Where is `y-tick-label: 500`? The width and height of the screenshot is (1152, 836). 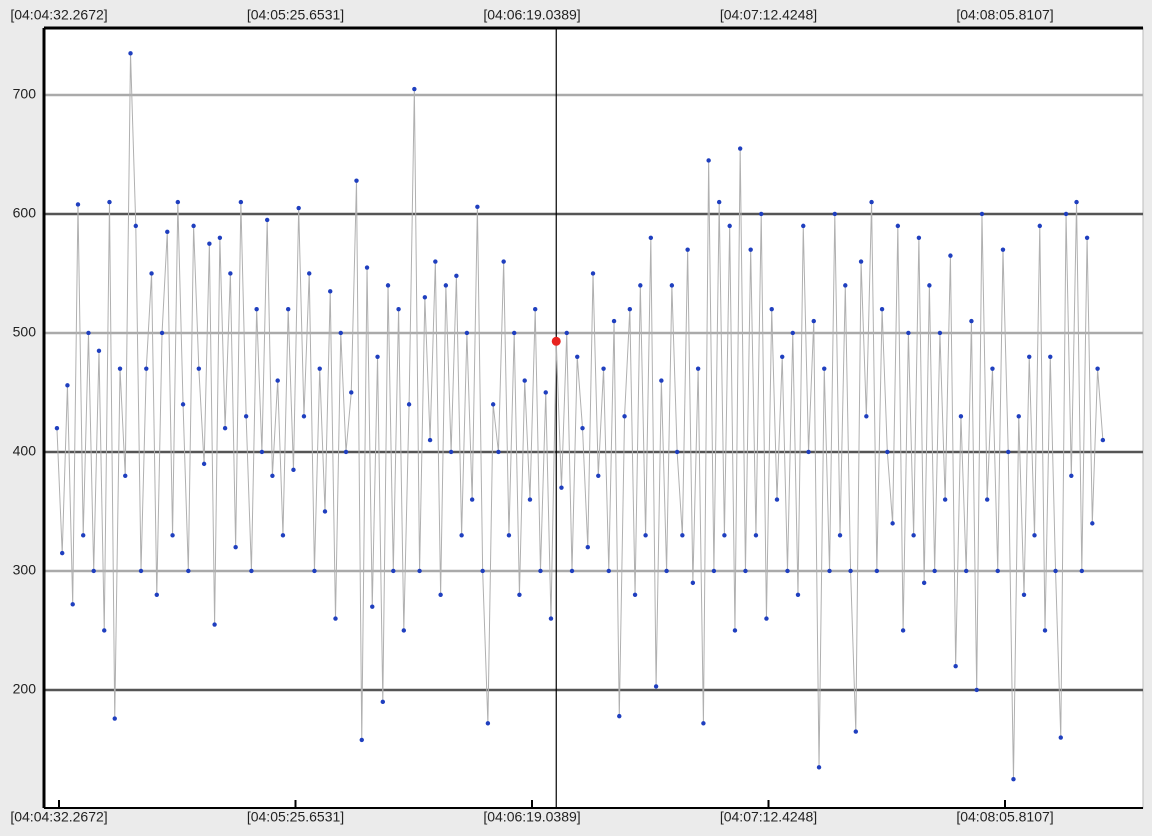 y-tick-label: 500 is located at coordinates (25, 332).